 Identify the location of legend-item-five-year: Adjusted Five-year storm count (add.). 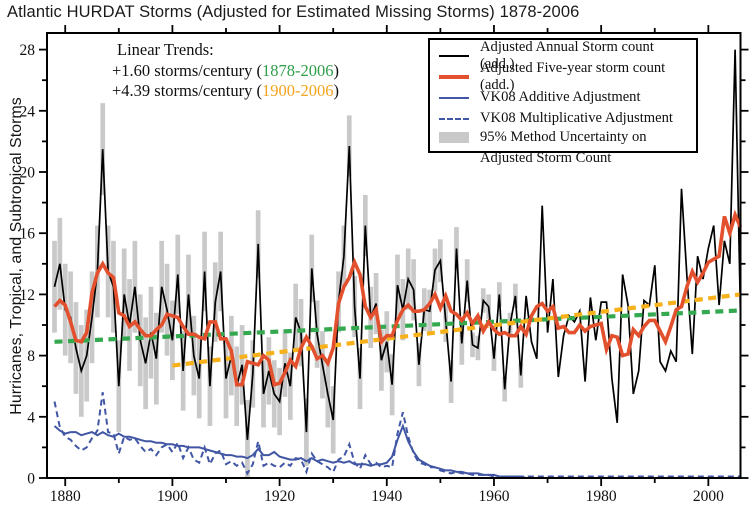
(564, 76).